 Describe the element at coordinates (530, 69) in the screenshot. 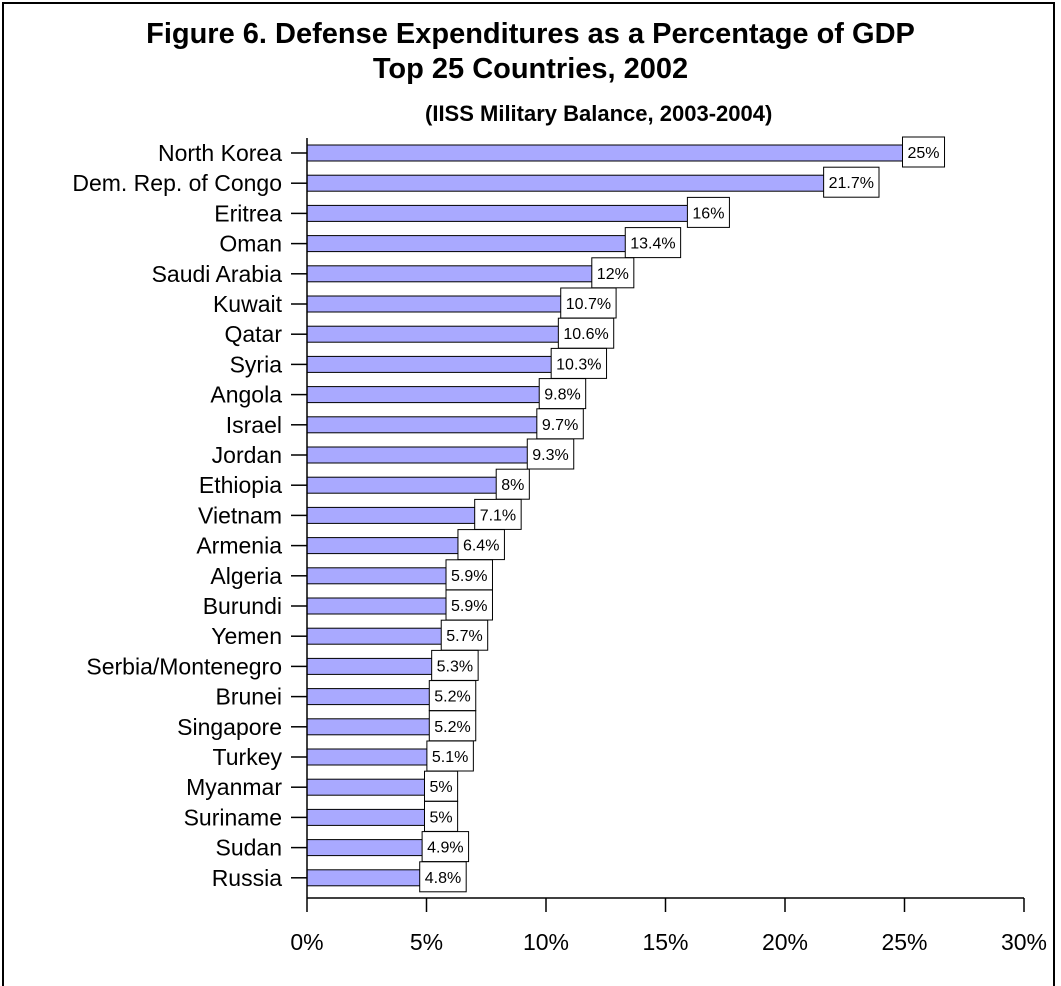

I see `chart-subtitle: Top 25 Countries, 2002` at that location.